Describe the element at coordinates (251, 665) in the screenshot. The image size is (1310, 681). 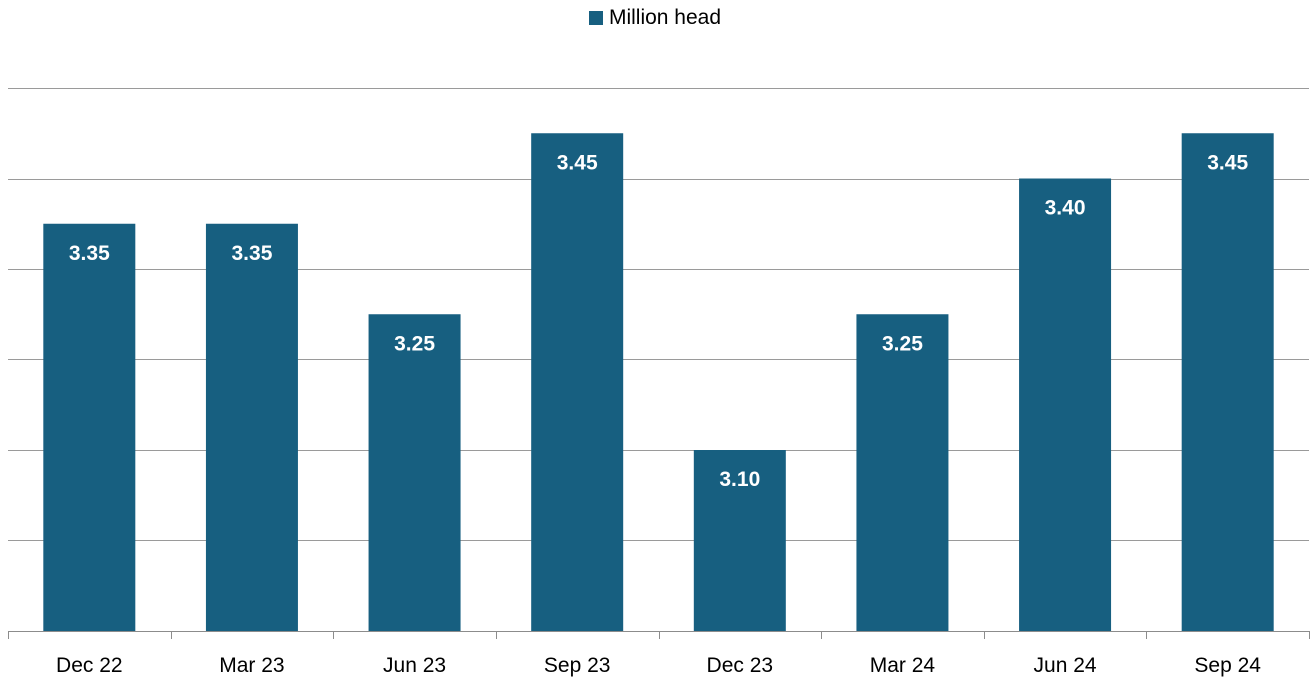
I see `x-tick-label: Mar 23` at that location.